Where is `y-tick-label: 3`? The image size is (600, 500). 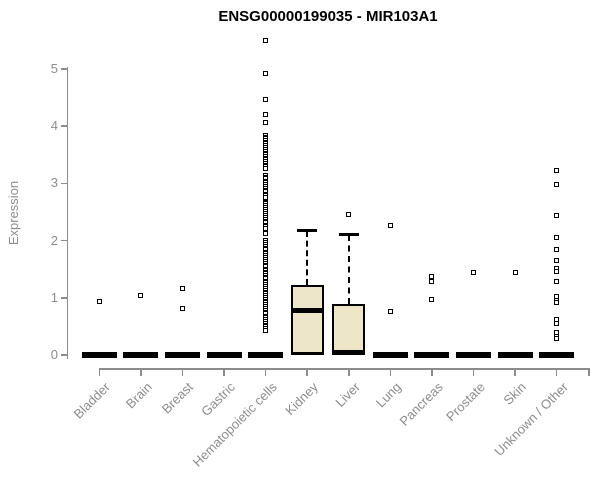
y-tick-label: 3 is located at coordinates (54, 183).